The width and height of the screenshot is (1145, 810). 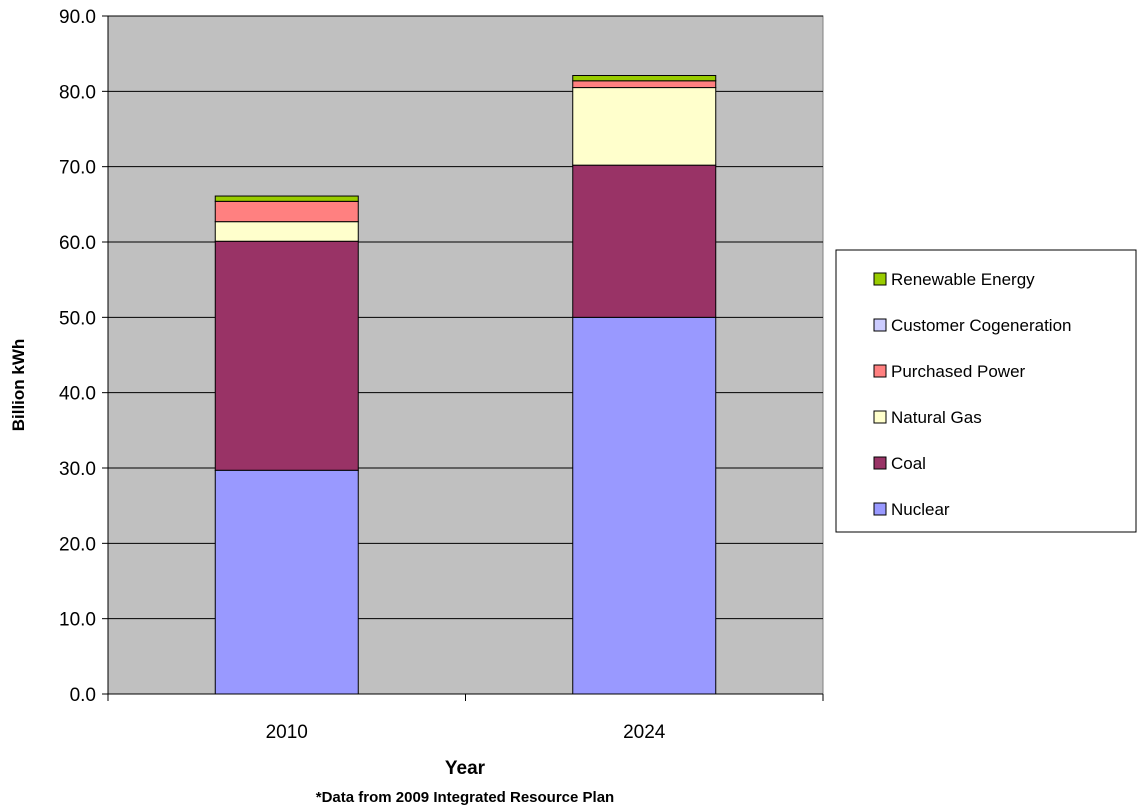 I want to click on y-tick-labels: 0.0 10.0 20.0 30.0 40.0 50.0 60.0 70.0 80.0 90.0, so click(x=77, y=356).